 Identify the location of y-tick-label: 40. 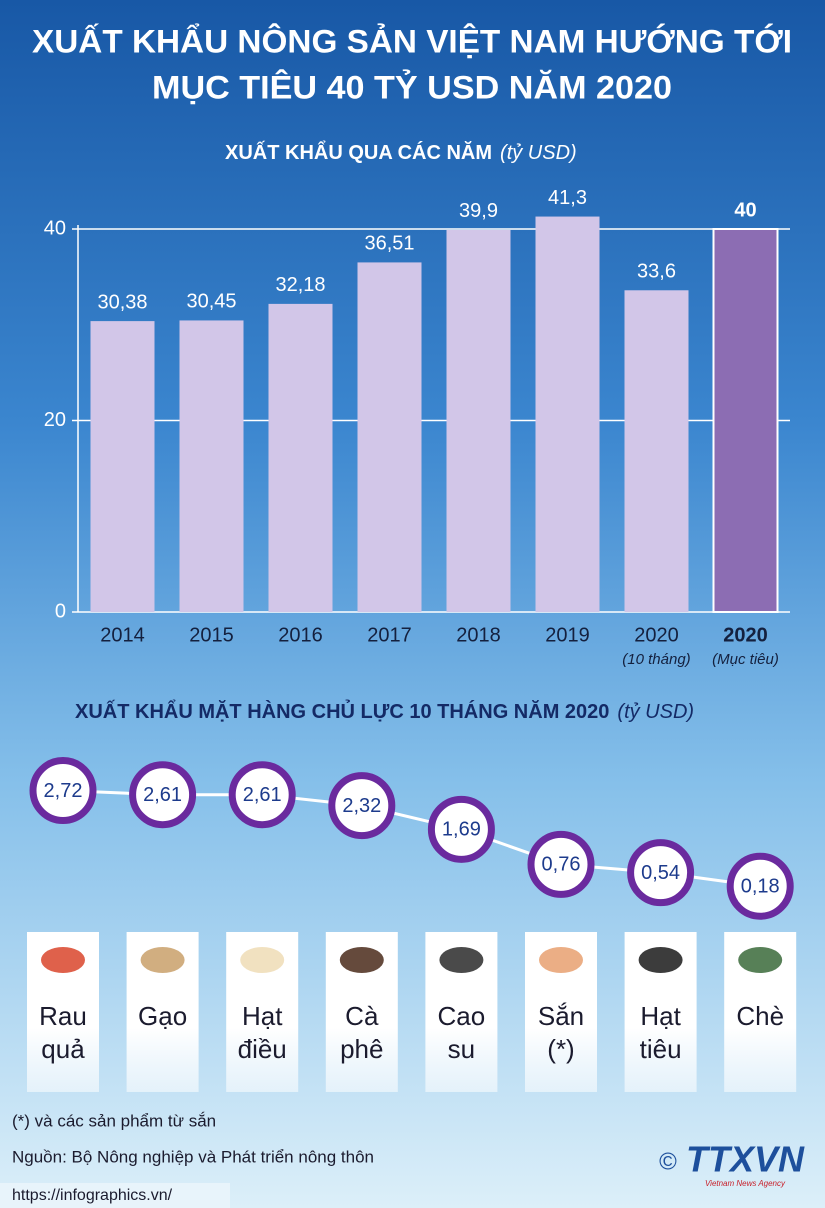
(55, 228).